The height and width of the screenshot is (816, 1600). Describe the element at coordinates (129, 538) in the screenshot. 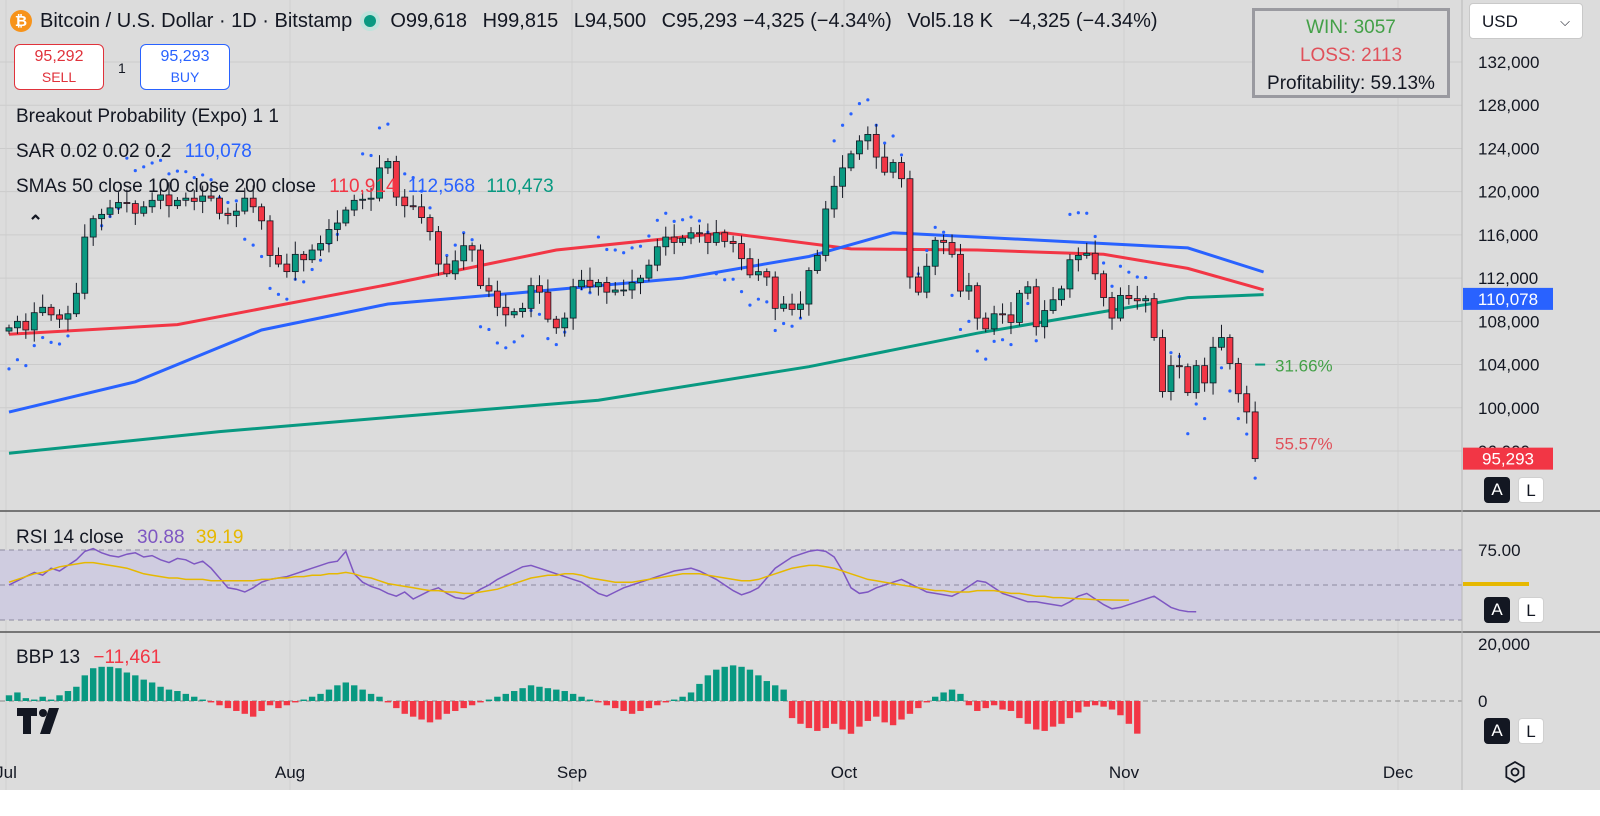

I see `rsi-legend: RSI 14 close 30.88 39.19` at that location.